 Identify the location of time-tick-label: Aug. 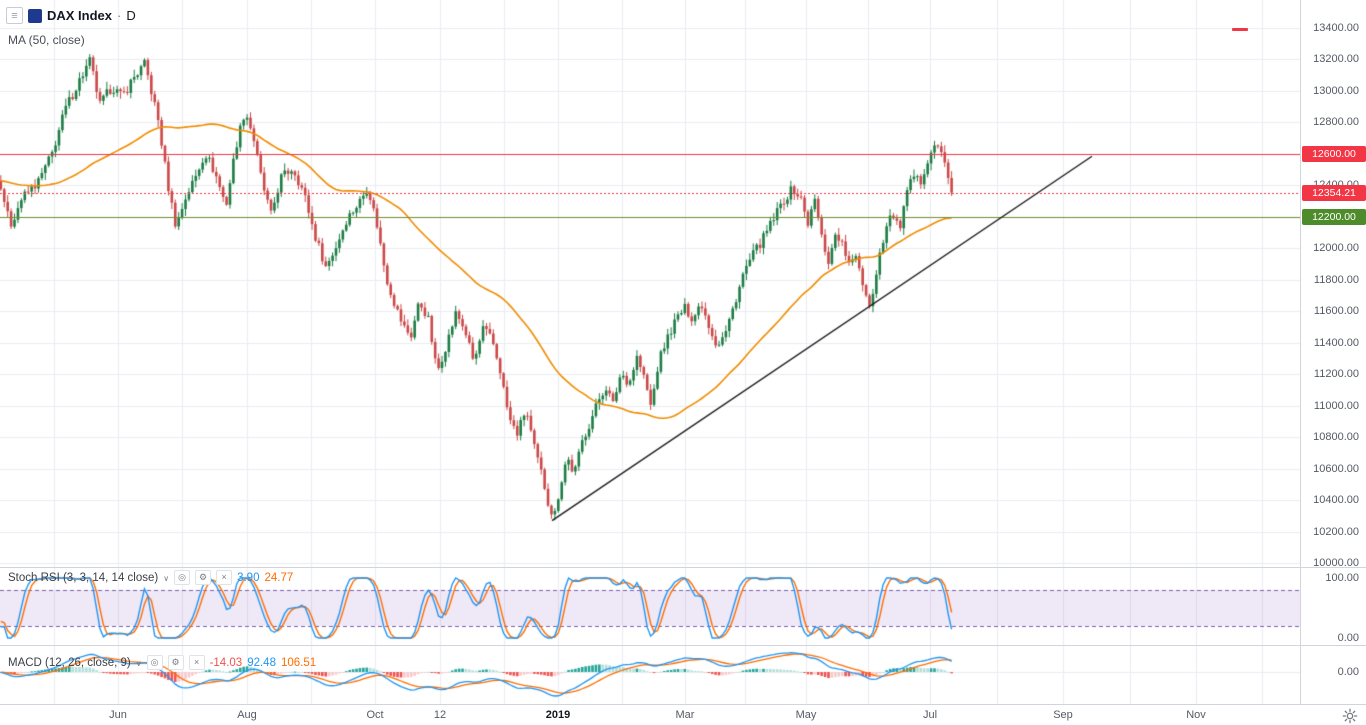
(247, 715).